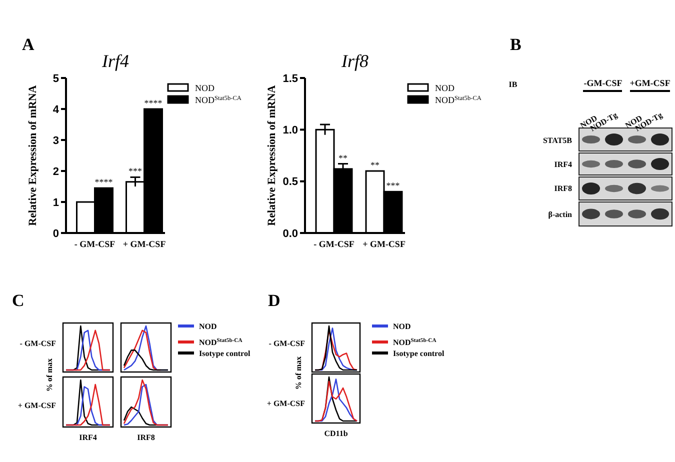  What do you see at coordinates (603, 83) in the screenshot?
I see `text: -GM-CSF` at bounding box center [603, 83].